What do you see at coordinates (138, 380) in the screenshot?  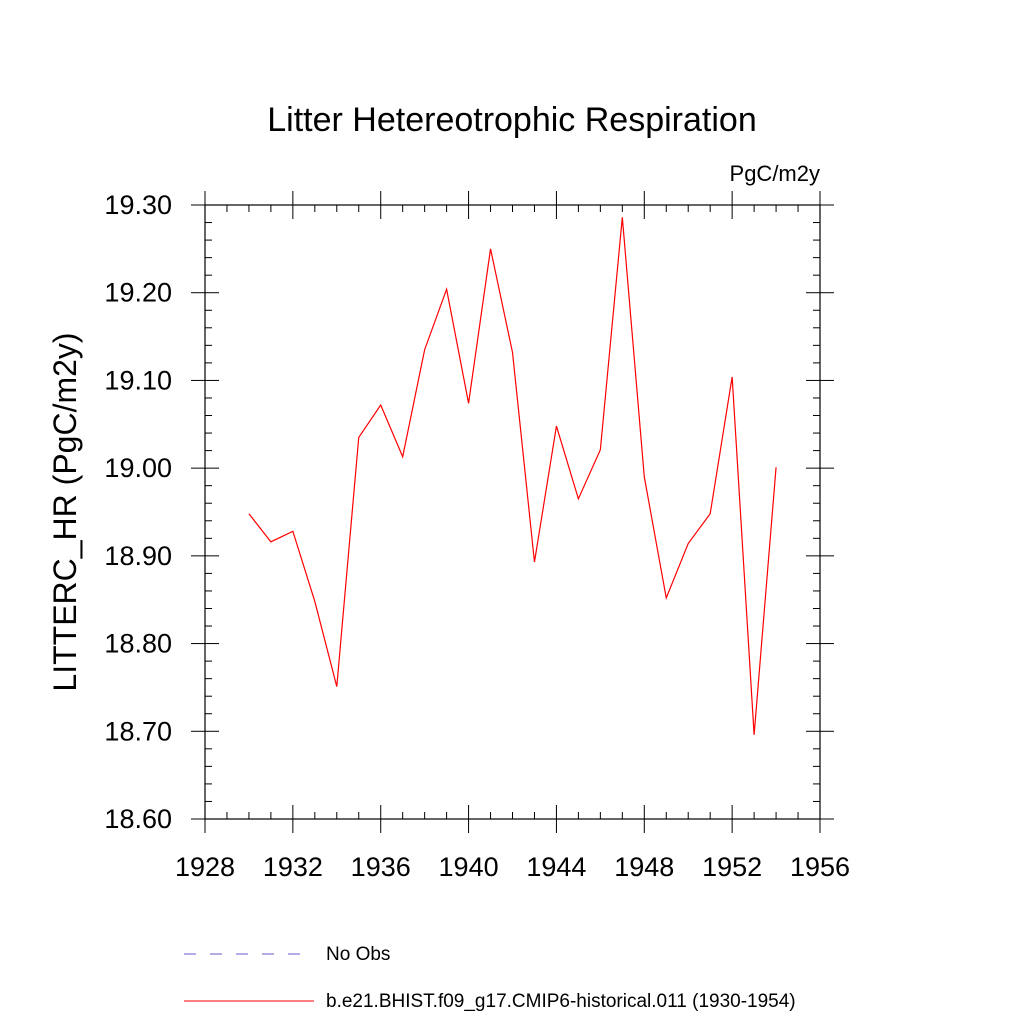 I see `y-tick-label: 19.10` at bounding box center [138, 380].